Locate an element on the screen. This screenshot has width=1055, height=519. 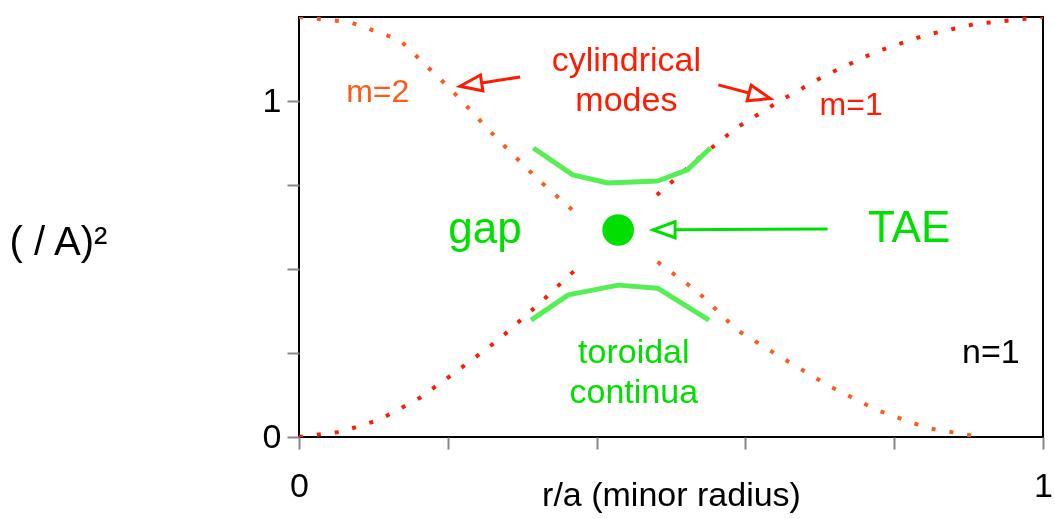
annotation: n=1 is located at coordinates (991, 351).